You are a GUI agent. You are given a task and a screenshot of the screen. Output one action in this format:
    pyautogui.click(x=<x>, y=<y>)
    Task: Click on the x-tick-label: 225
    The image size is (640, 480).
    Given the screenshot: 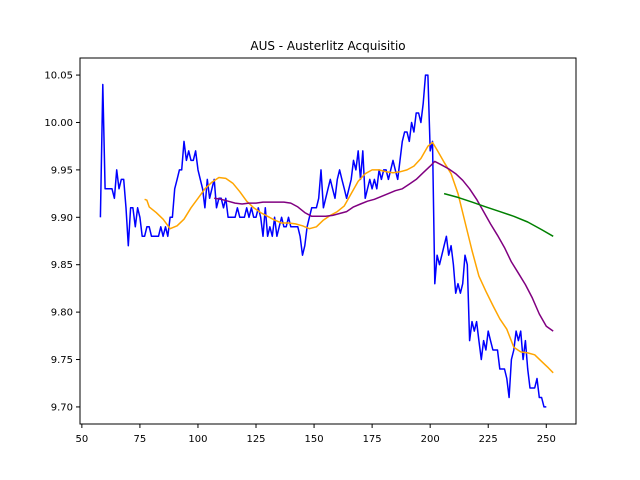 What is the action you would take?
    pyautogui.click(x=488, y=439)
    